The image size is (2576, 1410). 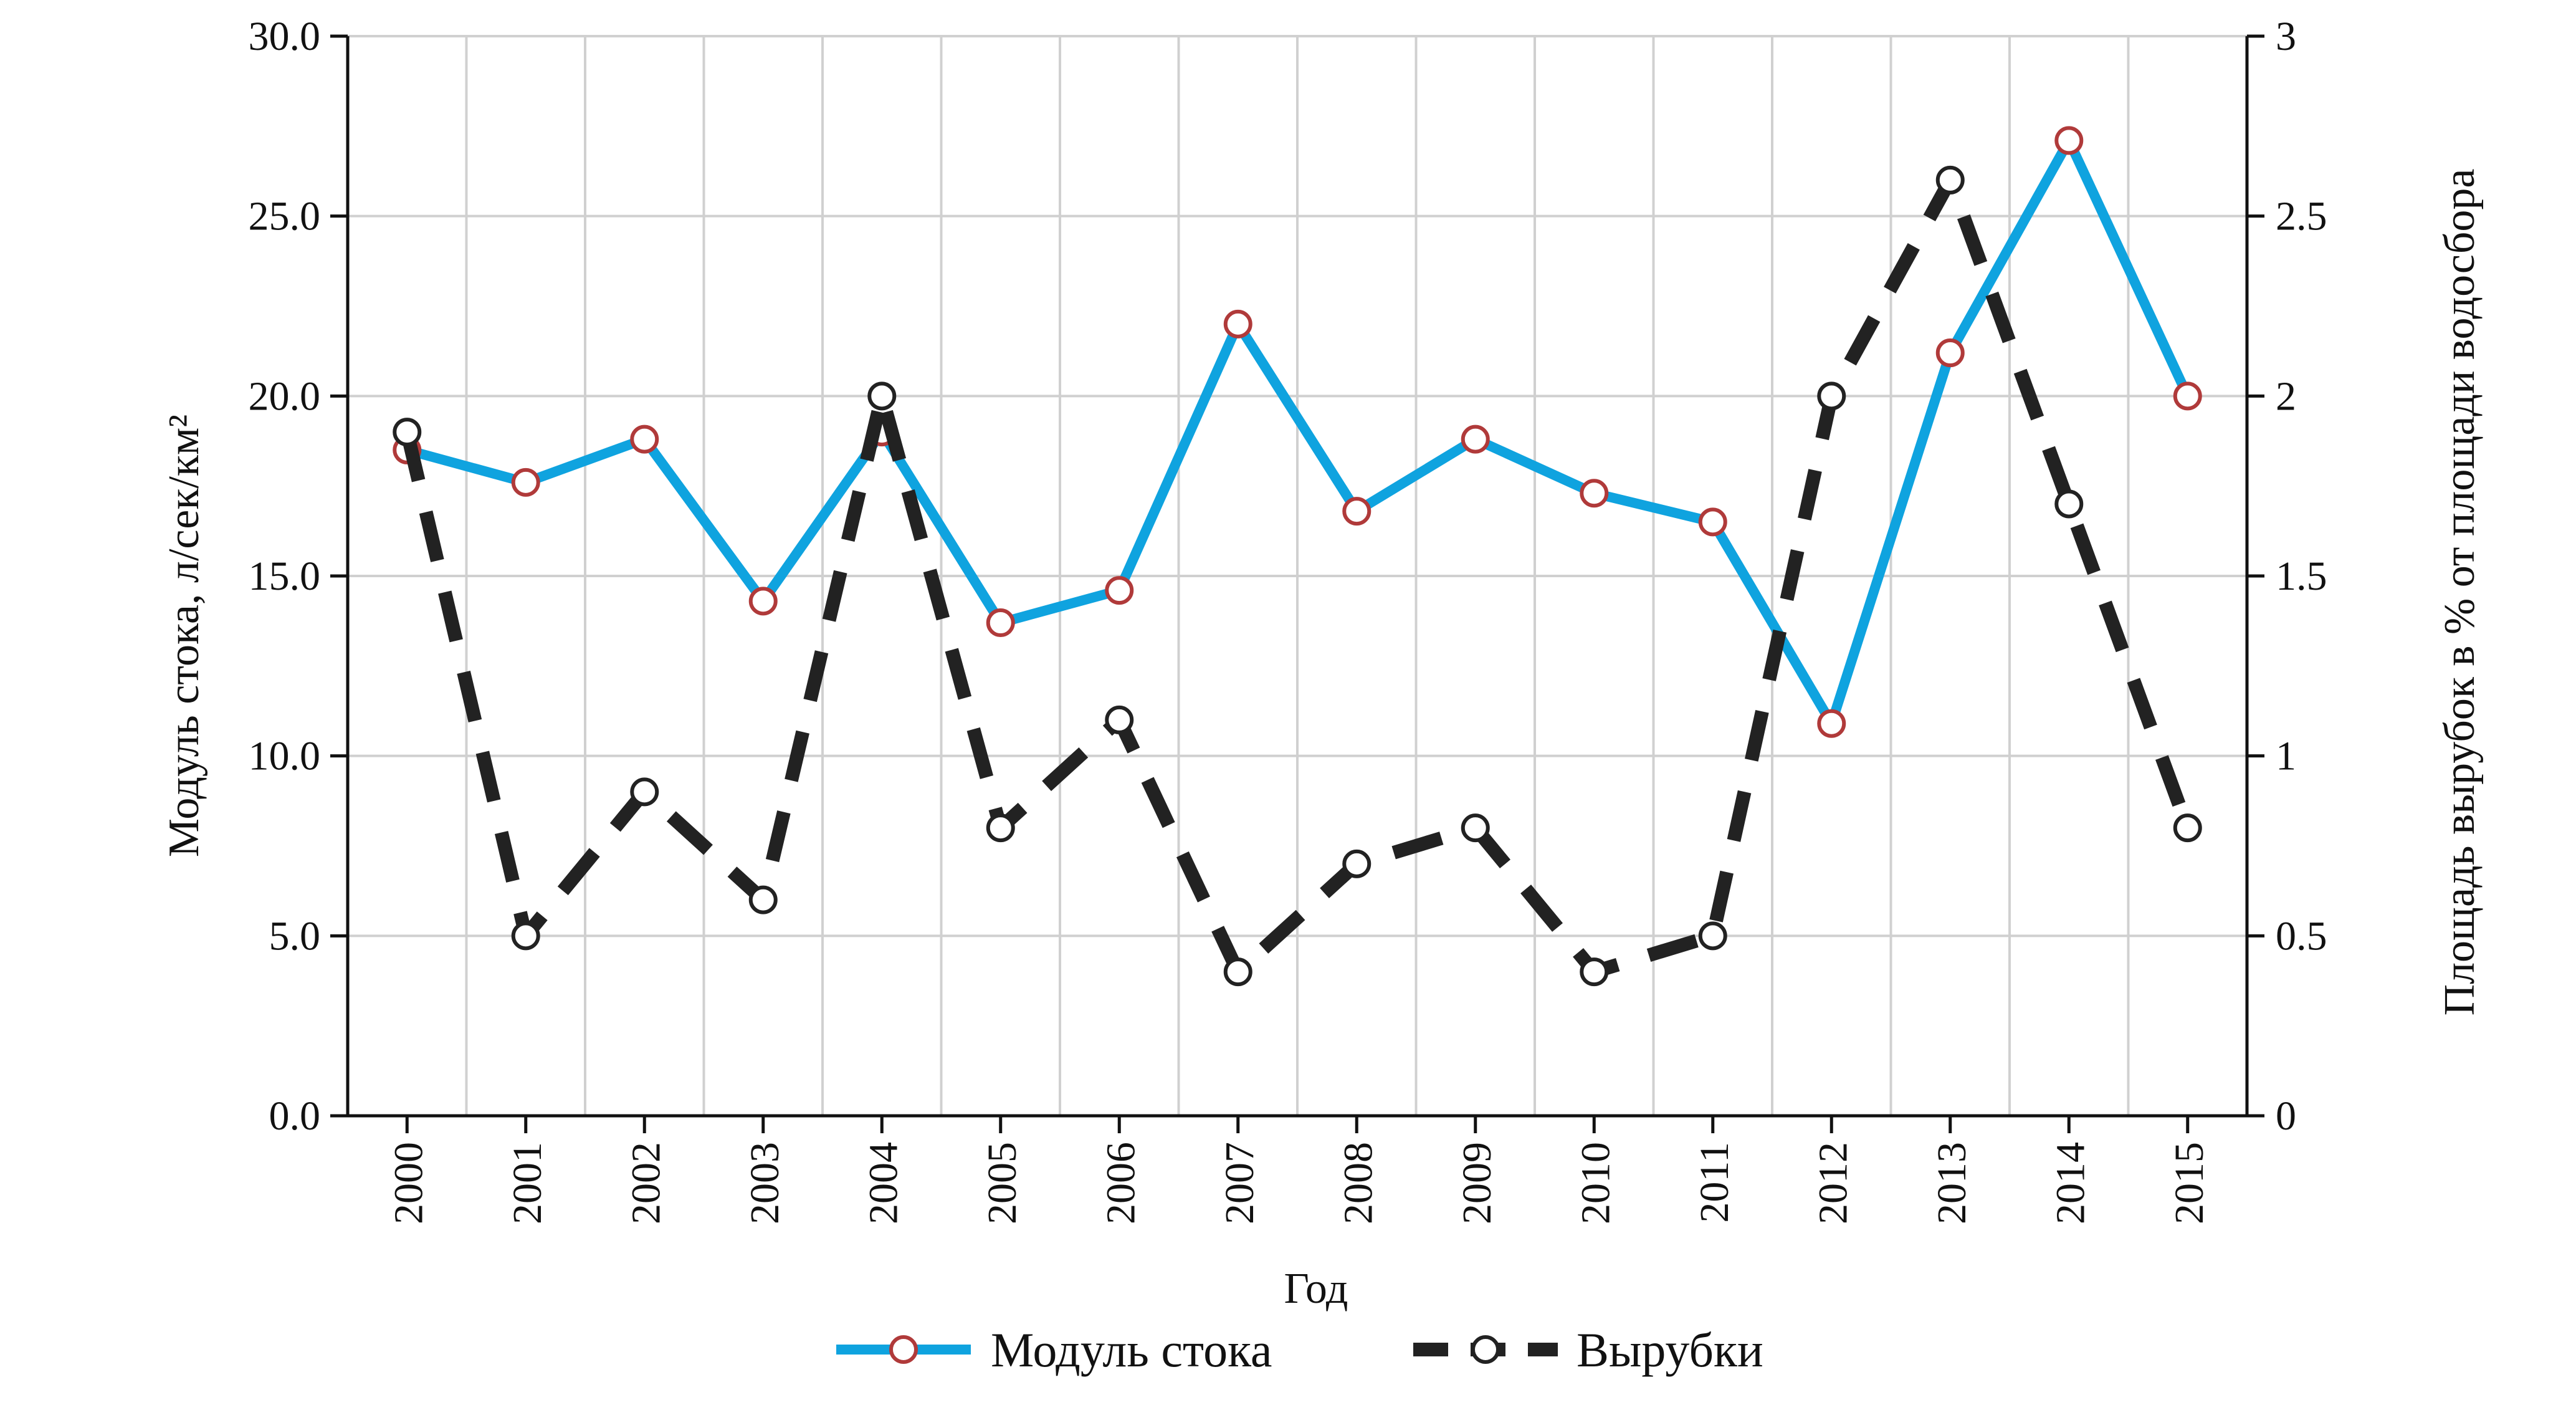 I want to click on x-tick-label: 2009, so click(x=1477, y=1183).